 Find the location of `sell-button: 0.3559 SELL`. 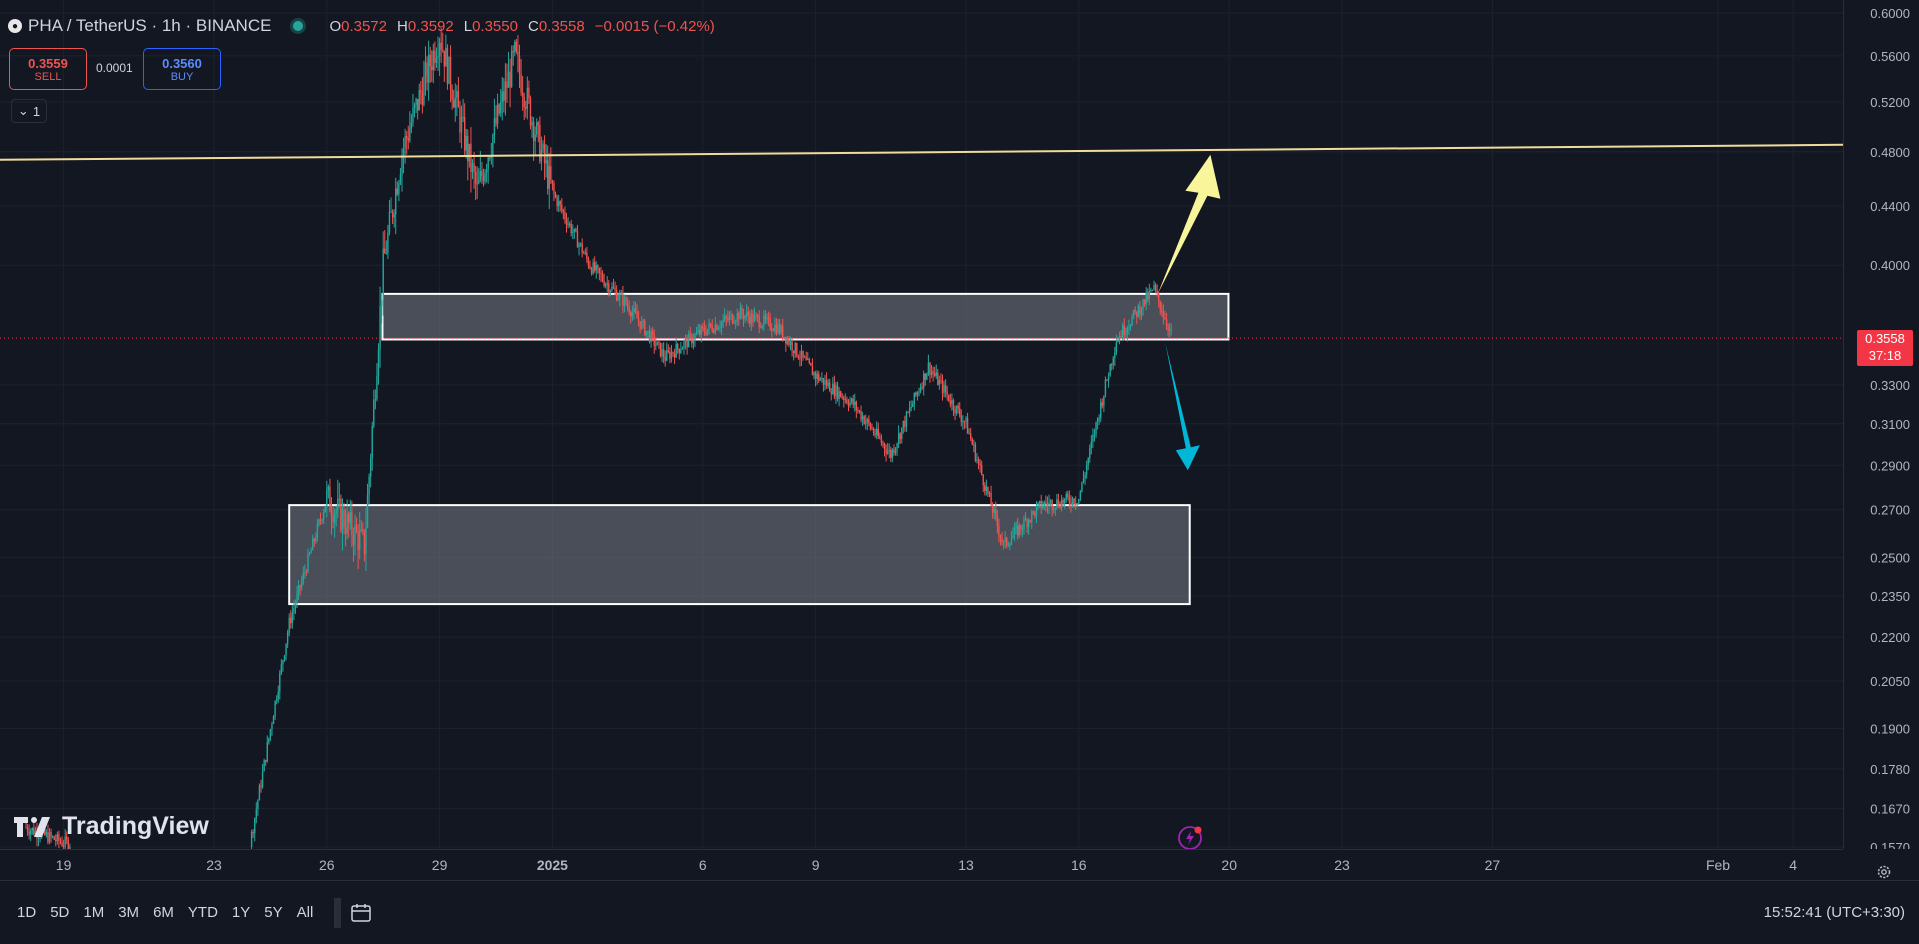

sell-button: 0.3559 SELL is located at coordinates (48, 69).